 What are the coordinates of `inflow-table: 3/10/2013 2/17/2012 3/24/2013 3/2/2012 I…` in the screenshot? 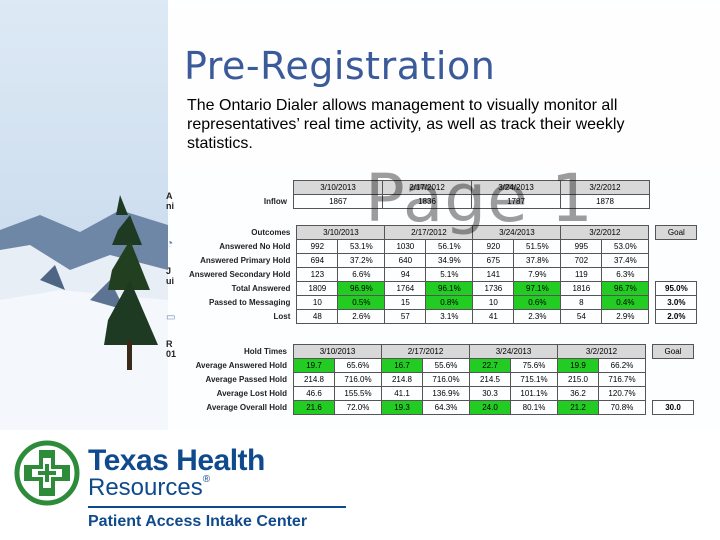 It's located at (418, 194).